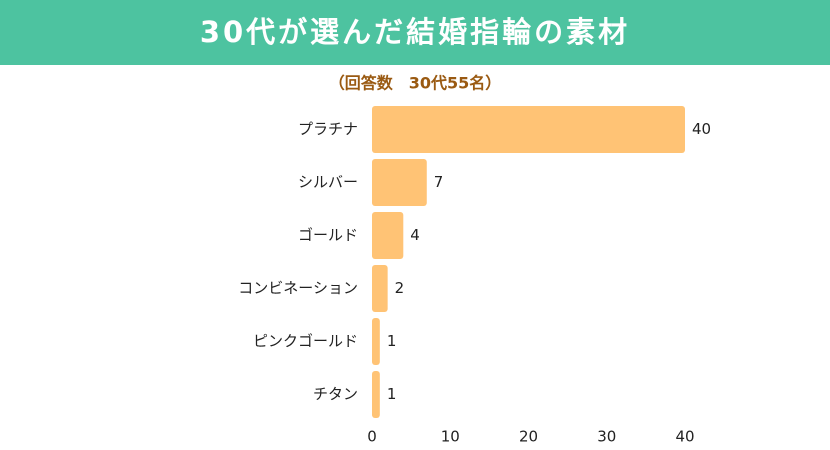 This screenshot has width=830, height=450. What do you see at coordinates (684, 437) in the screenshot?
I see `x-tick-label: 40` at bounding box center [684, 437].